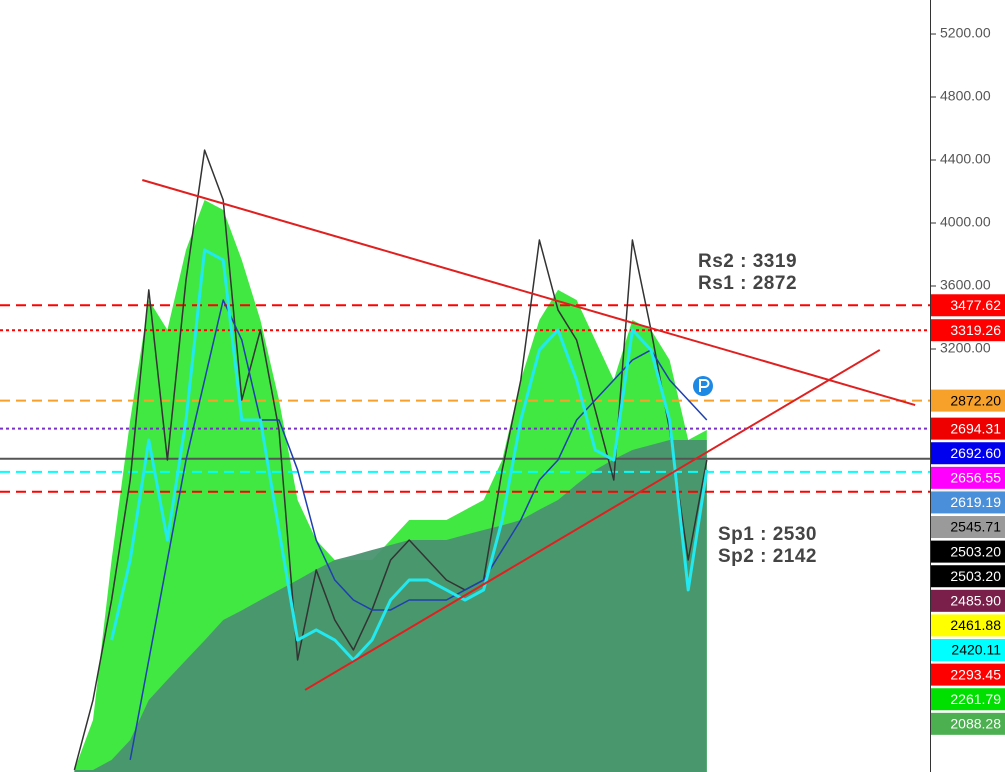 The width and height of the screenshot is (1005, 772). Describe the element at coordinates (975, 305) in the screenshot. I see `price-tag-label: 3477.62` at that location.